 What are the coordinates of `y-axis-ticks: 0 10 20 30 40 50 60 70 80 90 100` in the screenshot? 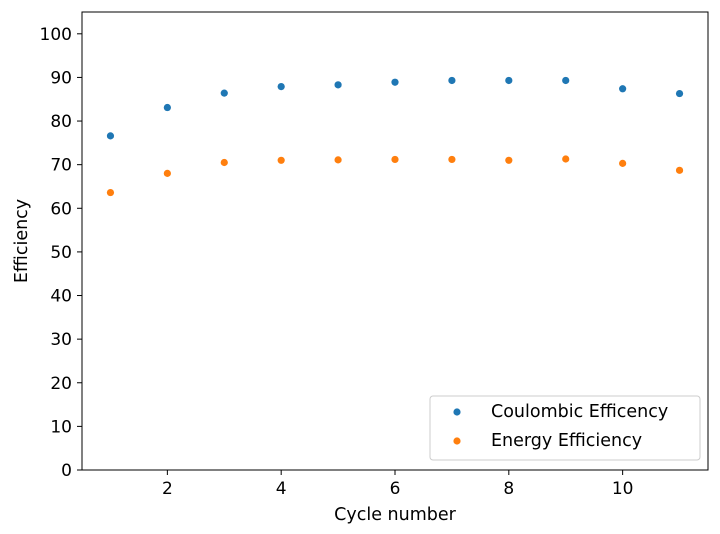 It's located at (61, 253).